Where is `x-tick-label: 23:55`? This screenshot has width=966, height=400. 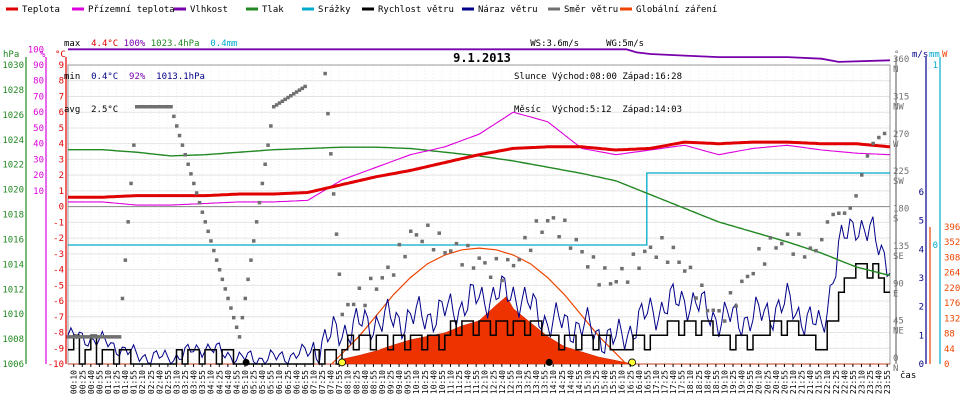
x-tick-label: 23:55 is located at coordinates (887, 382).